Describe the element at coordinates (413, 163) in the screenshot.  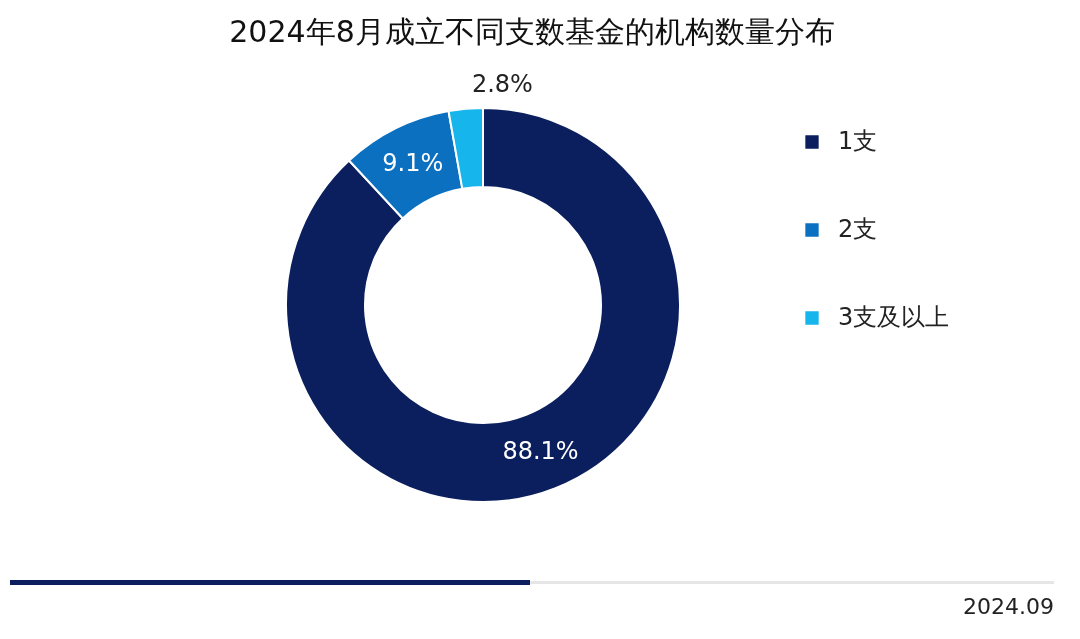
I see `data-label: 9.1%` at that location.